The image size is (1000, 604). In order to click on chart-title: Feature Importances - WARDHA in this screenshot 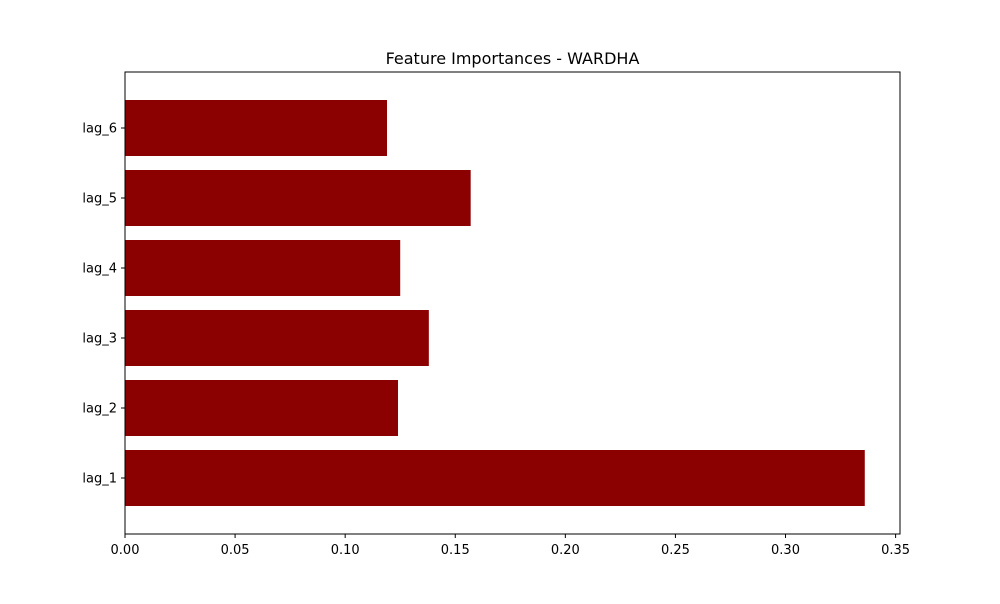, I will do `click(513, 58)`.